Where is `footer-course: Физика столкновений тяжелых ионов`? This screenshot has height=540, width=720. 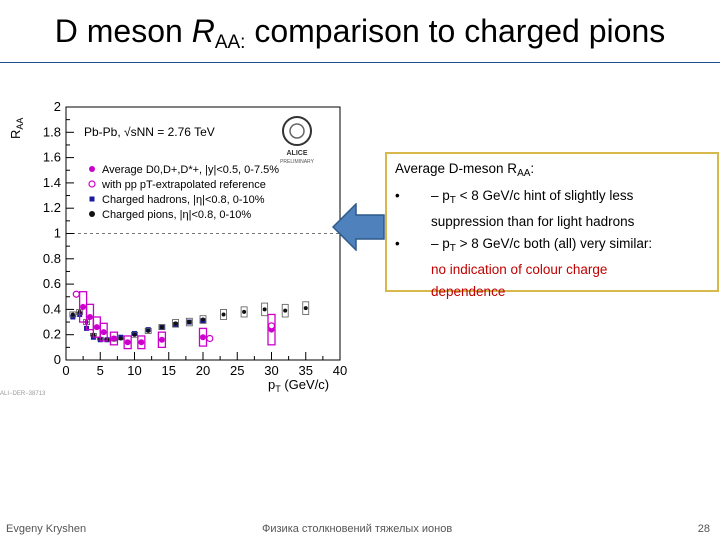
footer-course: Физика столкновений тяжелых ионов is located at coordinates (357, 529).